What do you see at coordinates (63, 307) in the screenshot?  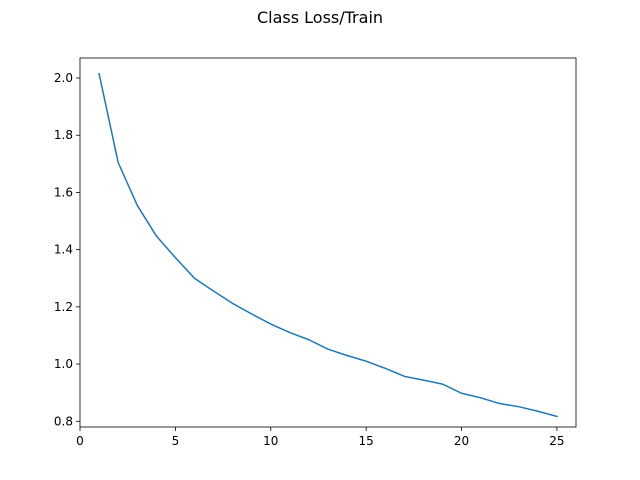 I see `y-tick-label: 1.2` at bounding box center [63, 307].